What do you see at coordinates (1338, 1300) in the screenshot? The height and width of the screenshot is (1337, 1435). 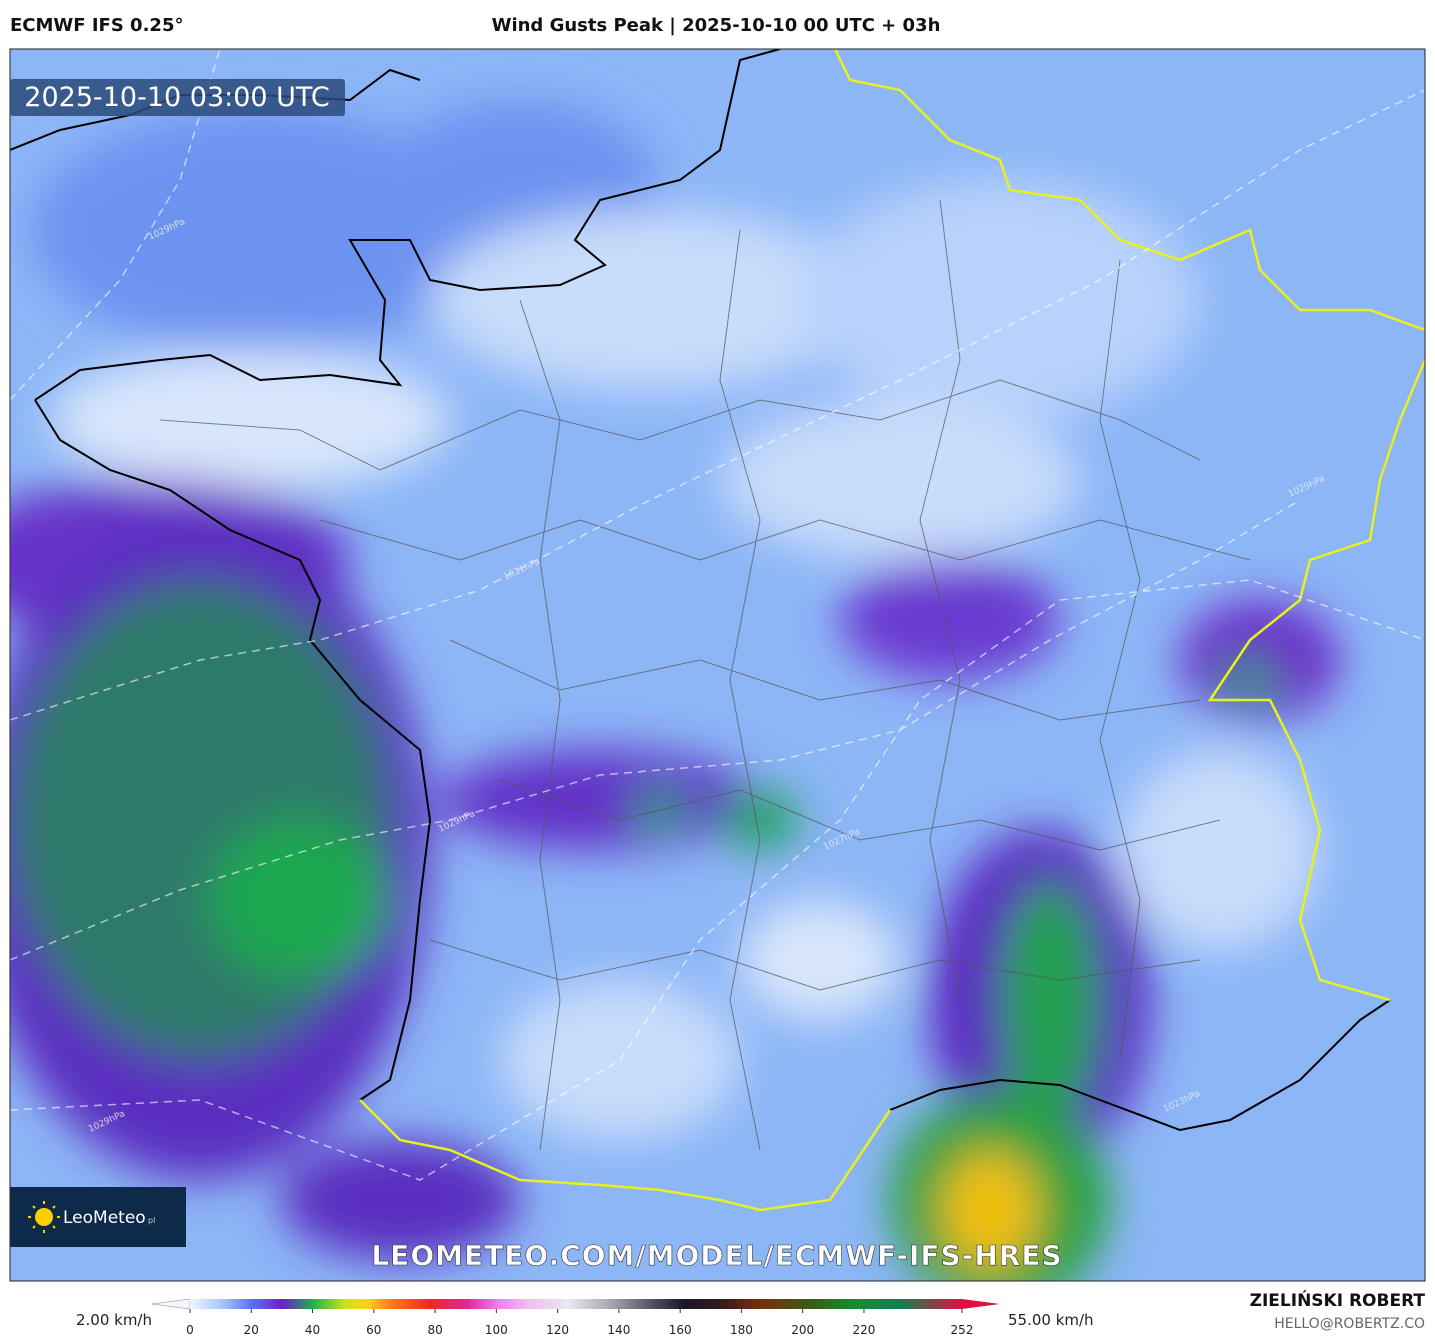 I see `author: ZIELIŃSKI ROBERT` at bounding box center [1338, 1300].